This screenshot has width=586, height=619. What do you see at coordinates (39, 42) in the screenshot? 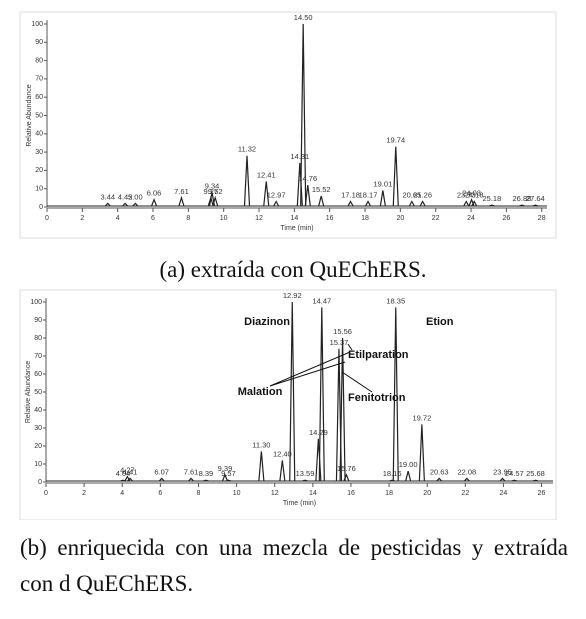
I see `y-tick-label: 90` at bounding box center [39, 42].